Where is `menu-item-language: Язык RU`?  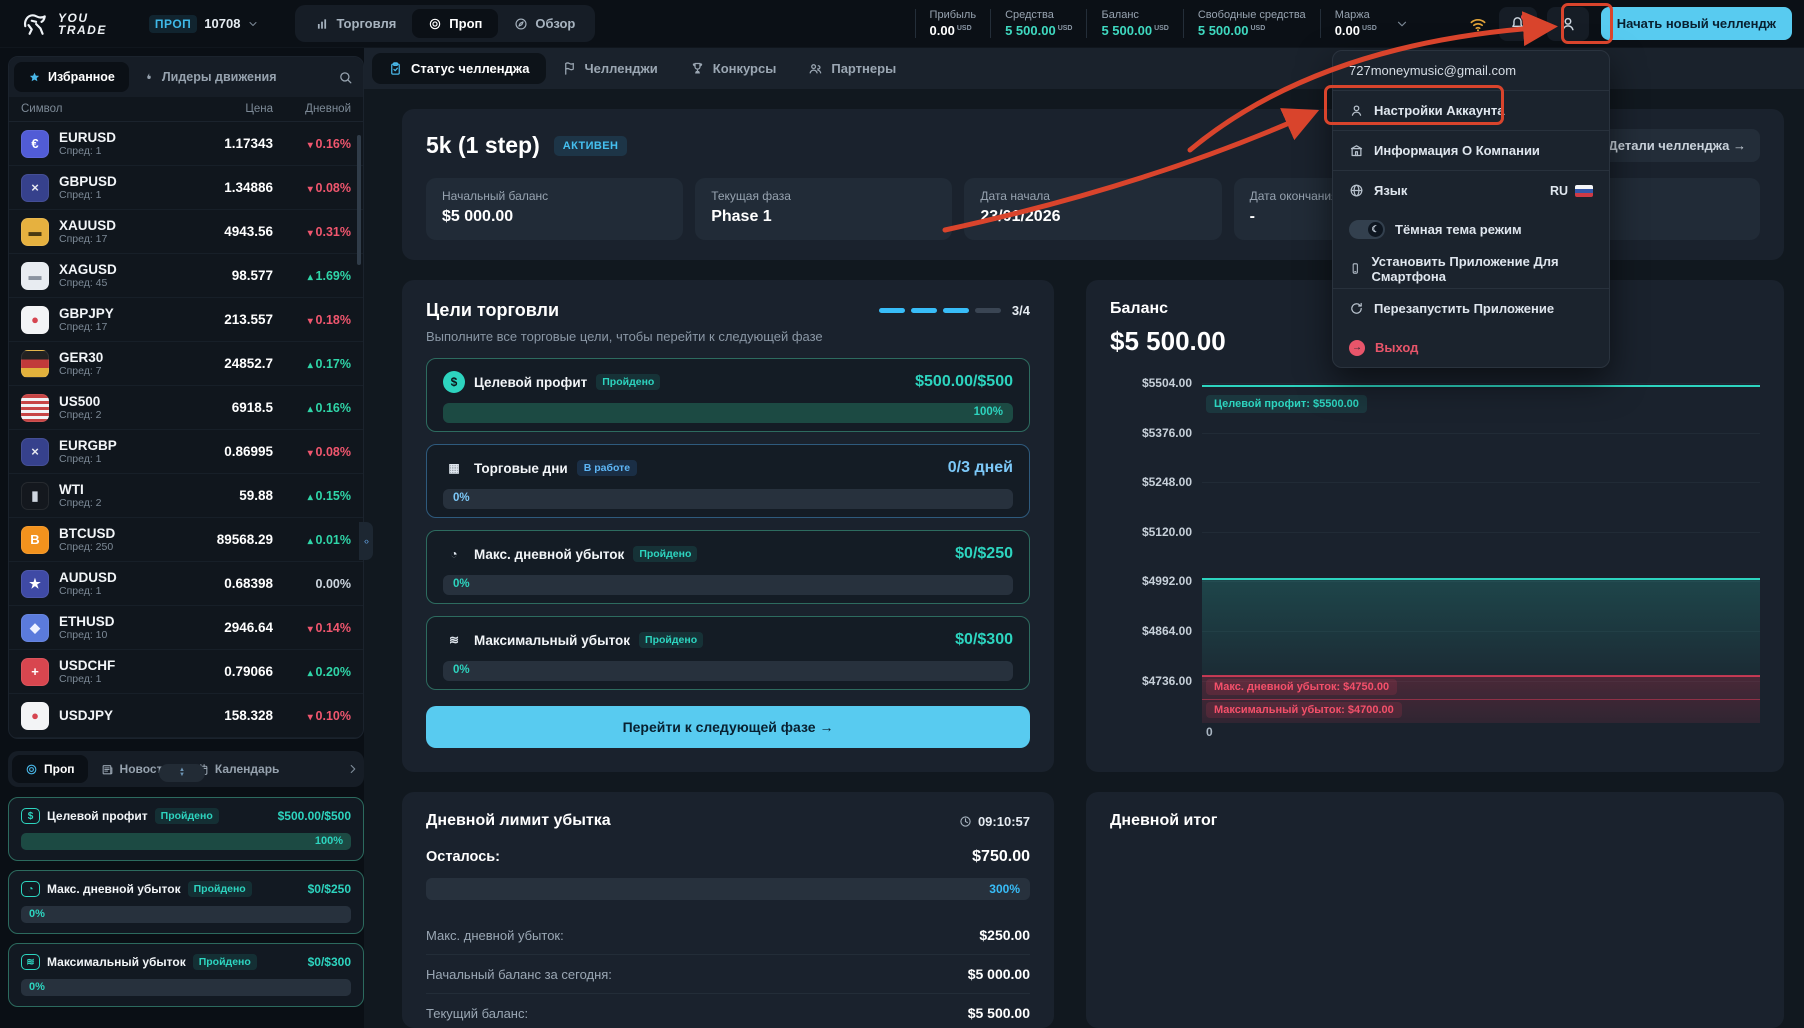
menu-item-language: Язык RU is located at coordinates (1471, 190).